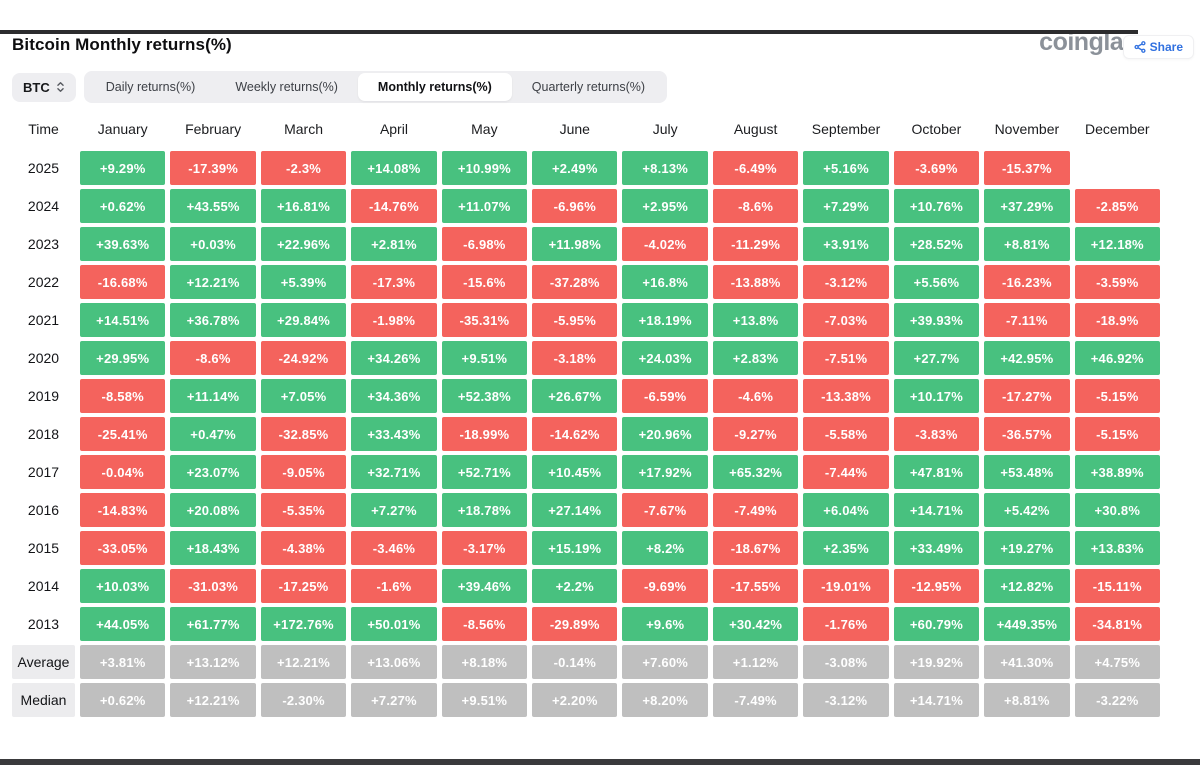 The height and width of the screenshot is (765, 1200). Describe the element at coordinates (665, 586) in the screenshot. I see `return-cell: -9.69%` at that location.